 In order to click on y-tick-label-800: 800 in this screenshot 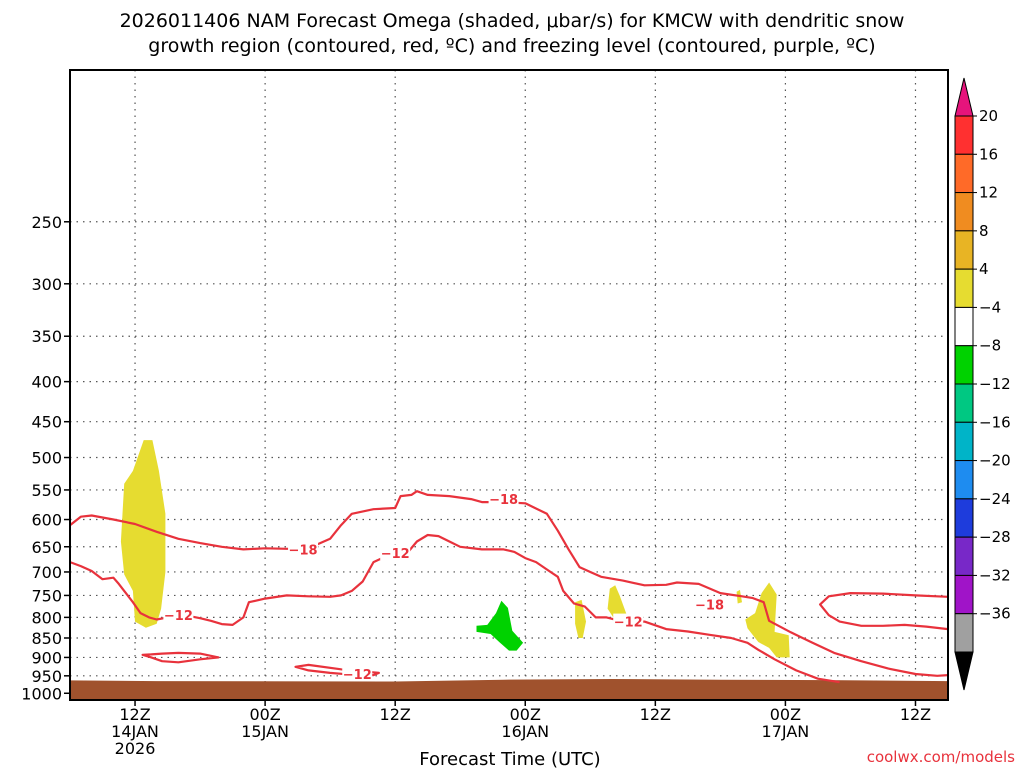, I will do `click(46, 617)`.